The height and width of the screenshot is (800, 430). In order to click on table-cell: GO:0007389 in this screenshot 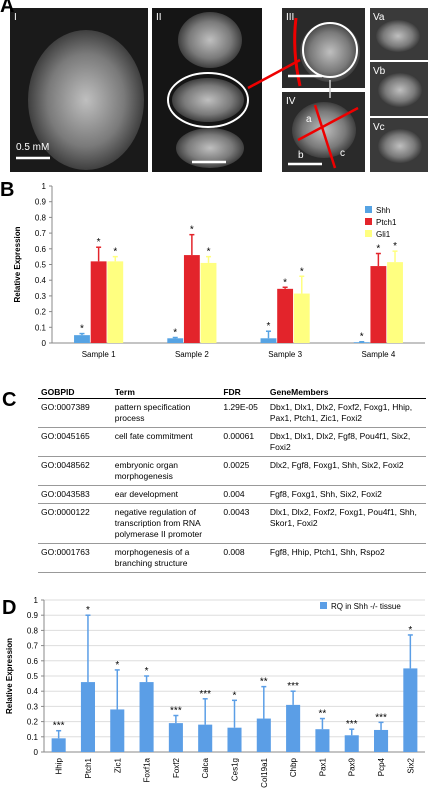, I will do `click(75, 413)`.